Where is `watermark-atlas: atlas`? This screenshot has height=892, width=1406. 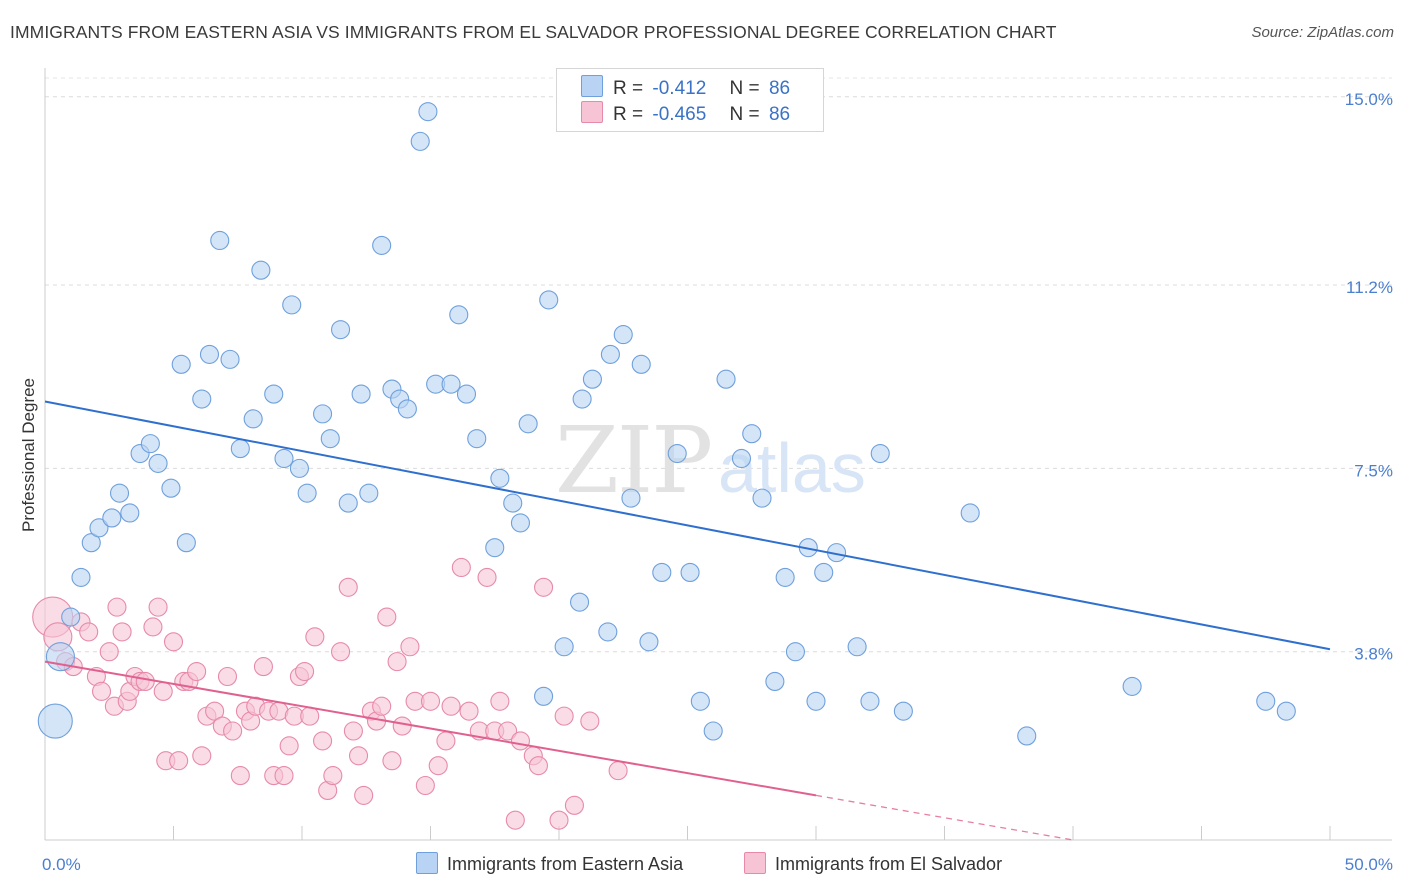 watermark-atlas: atlas is located at coordinates (792, 468).